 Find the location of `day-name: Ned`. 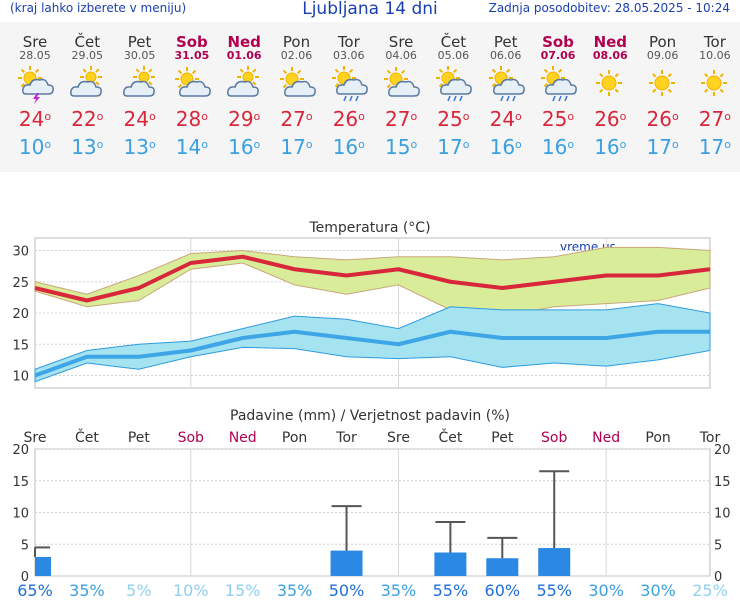

day-name: Ned is located at coordinates (610, 42).